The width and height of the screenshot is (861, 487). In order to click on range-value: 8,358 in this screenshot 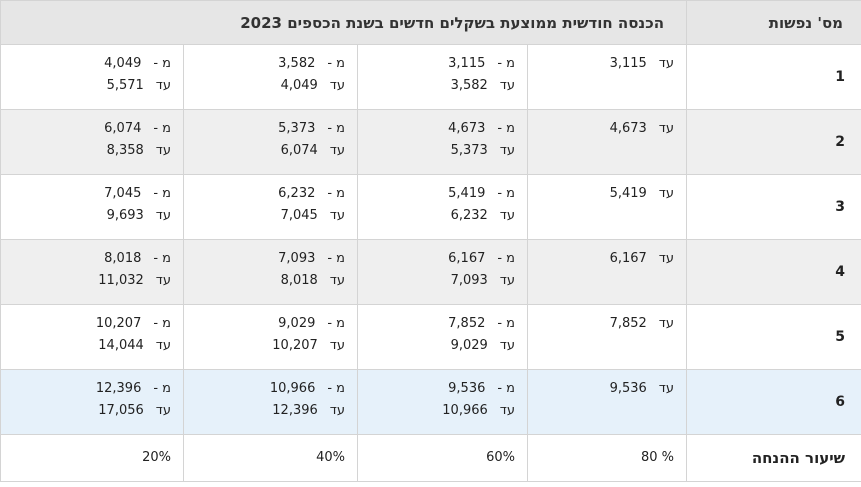, I will do `click(125, 150)`.